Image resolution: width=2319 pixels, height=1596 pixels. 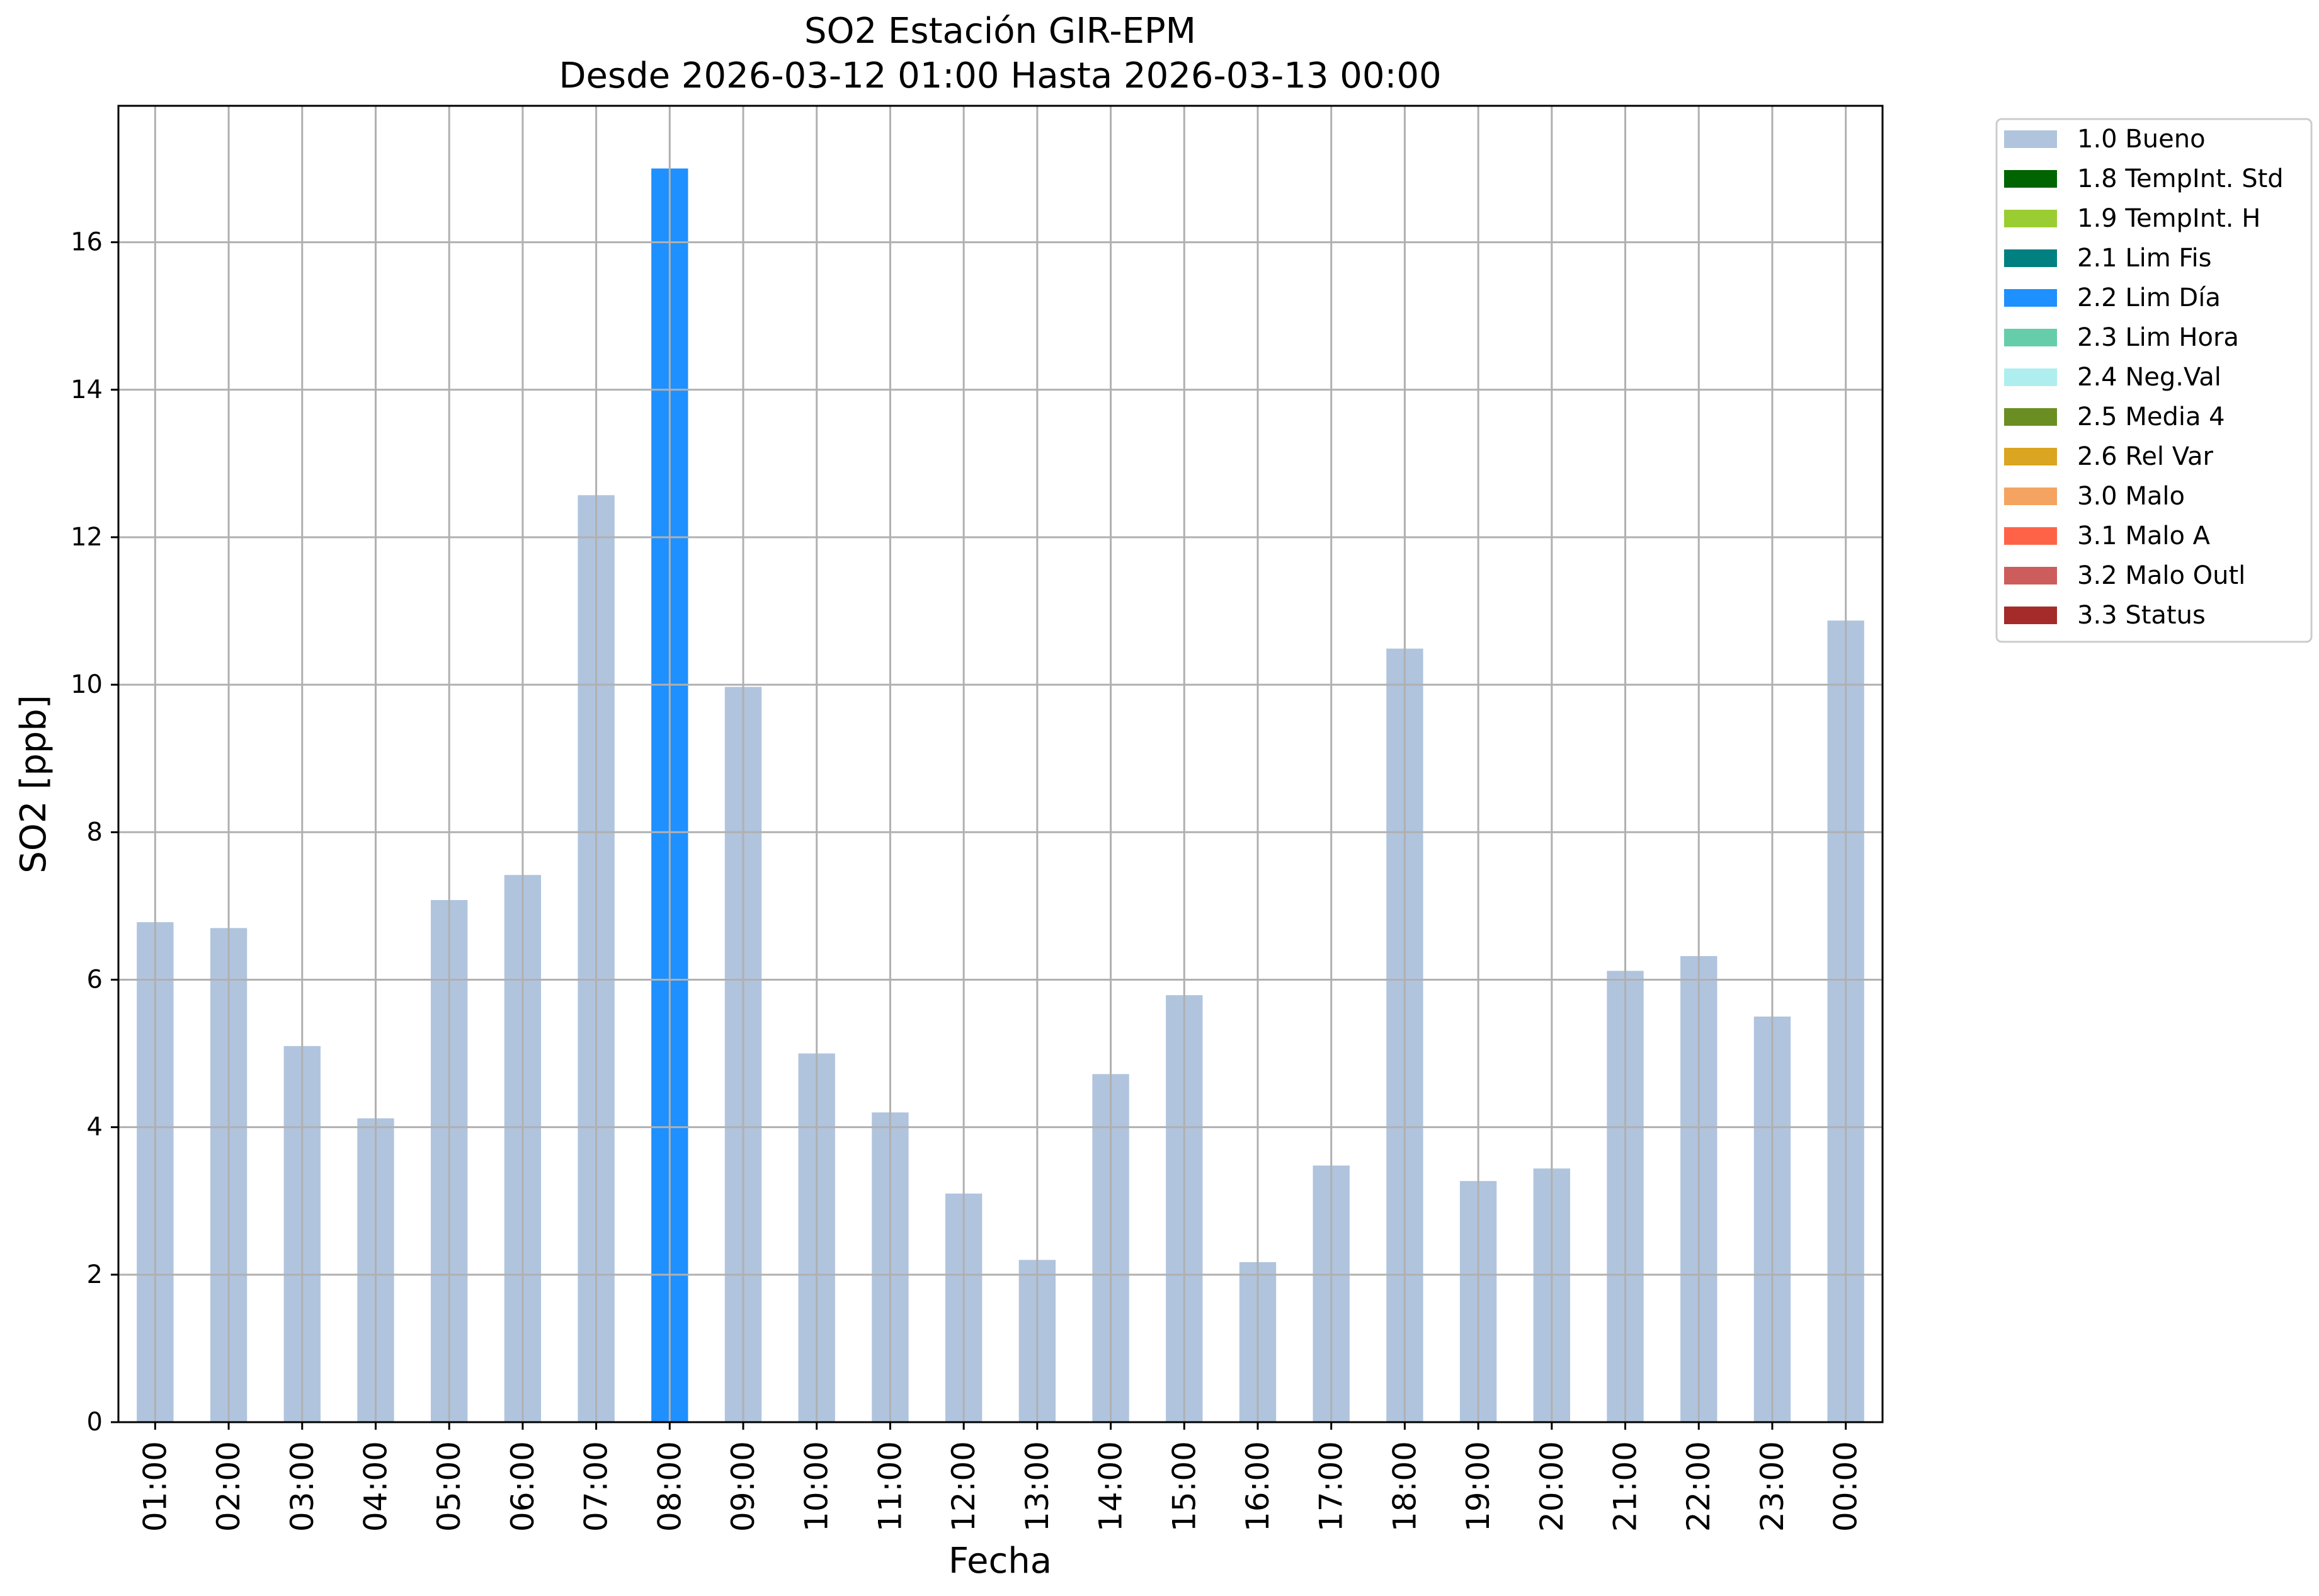 I want to click on x-tick-label: 15:00, so click(x=1184, y=1486).